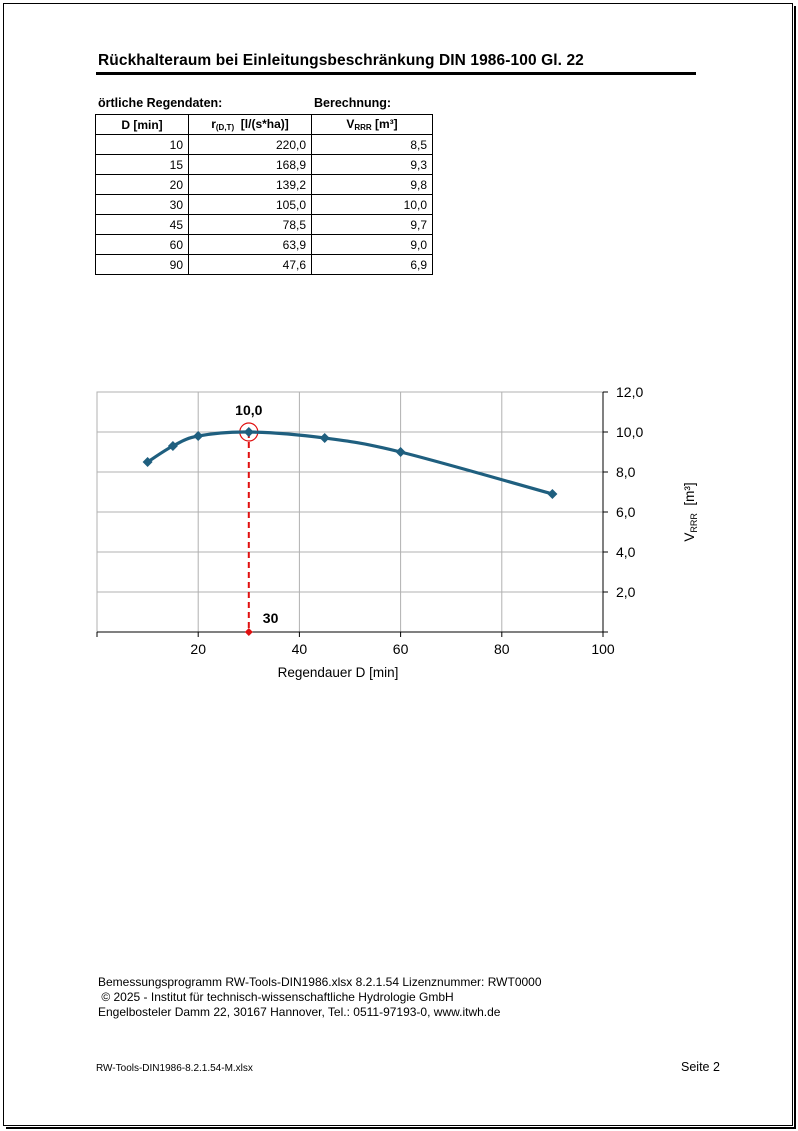  What do you see at coordinates (142, 184) in the screenshot?
I see `cell-duration: 20` at bounding box center [142, 184].